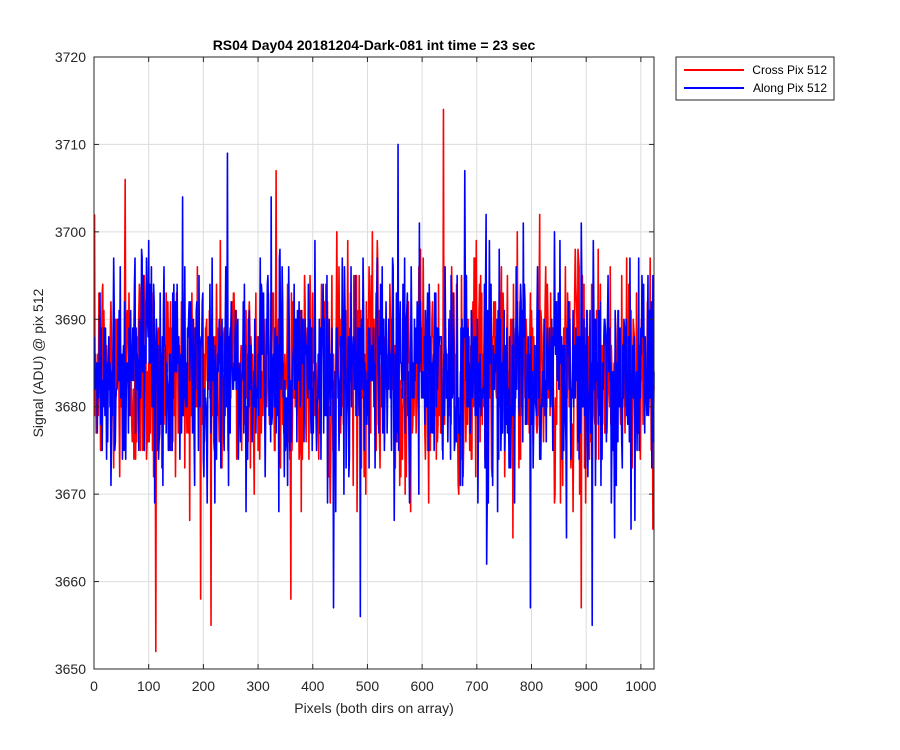 This screenshot has width=900, height=750. I want to click on y-tick-label: 3700, so click(70, 232).